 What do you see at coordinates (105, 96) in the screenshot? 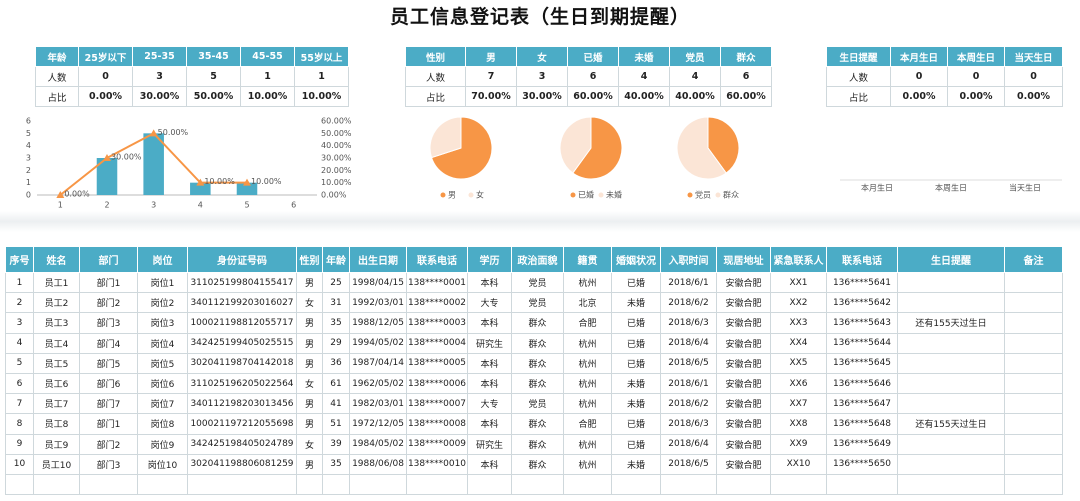
I see `cell: 0.00%` at bounding box center [105, 96].